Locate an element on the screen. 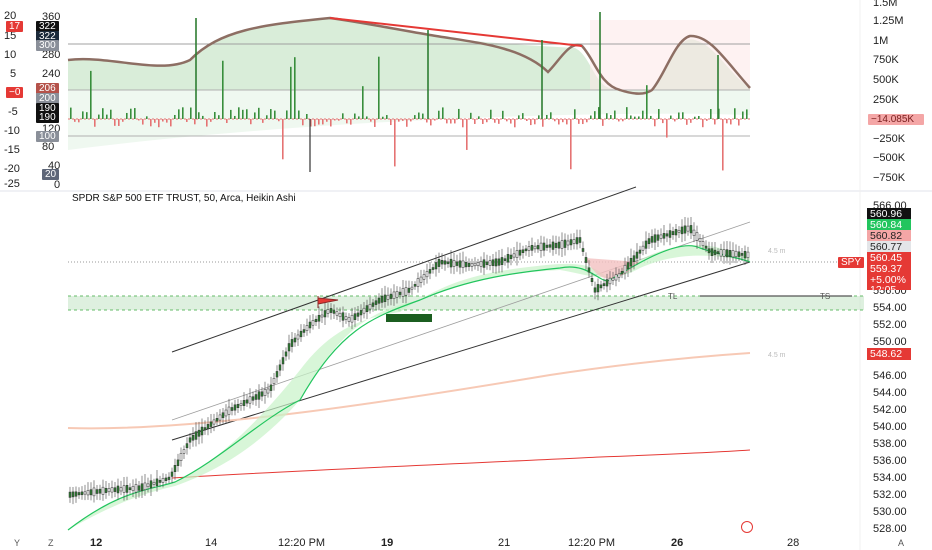  auto-scale-button: A is located at coordinates (901, 543).